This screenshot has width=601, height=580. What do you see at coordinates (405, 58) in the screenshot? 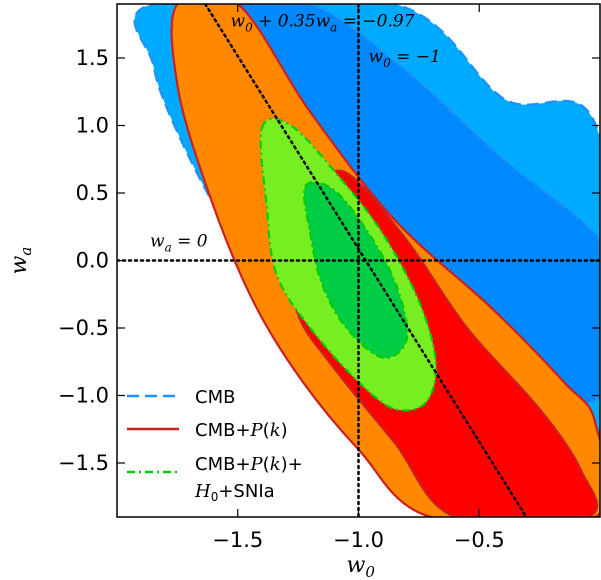
I see `annotation-w0-vertical: w0 = −1` at bounding box center [405, 58].